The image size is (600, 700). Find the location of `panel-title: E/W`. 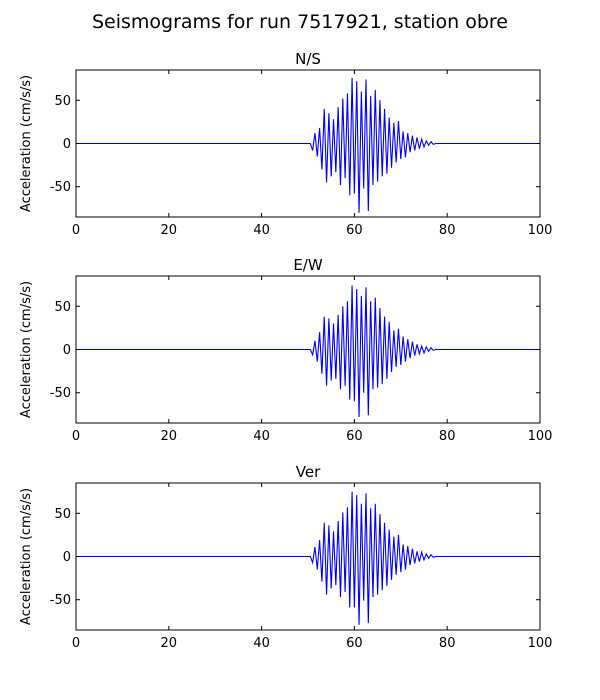

panel-title: E/W is located at coordinates (308, 265).